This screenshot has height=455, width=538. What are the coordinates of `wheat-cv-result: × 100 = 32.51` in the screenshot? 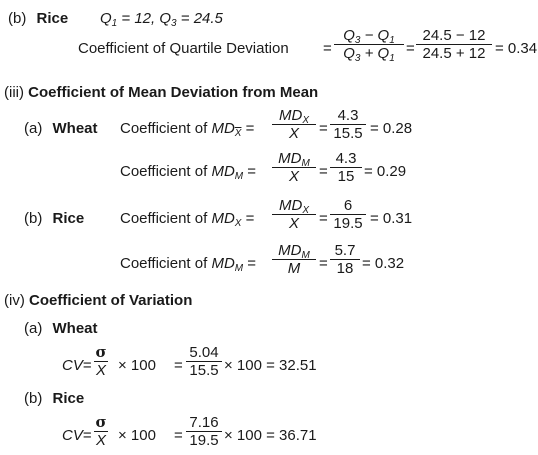 It's located at (270, 365).